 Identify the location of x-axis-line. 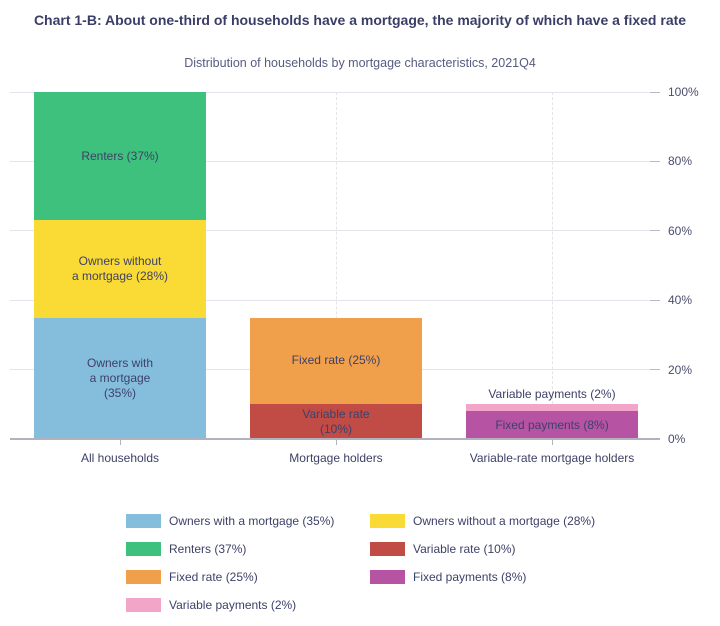
(335, 439).